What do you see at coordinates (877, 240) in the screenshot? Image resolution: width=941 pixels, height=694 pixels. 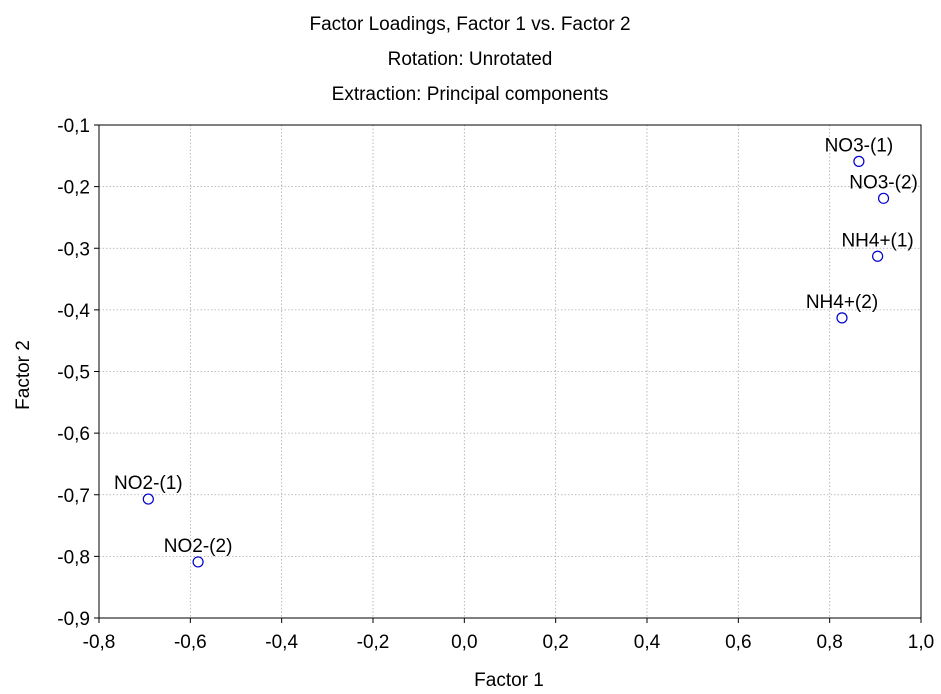 I see `data-point-label: NH4+(1)` at bounding box center [877, 240].